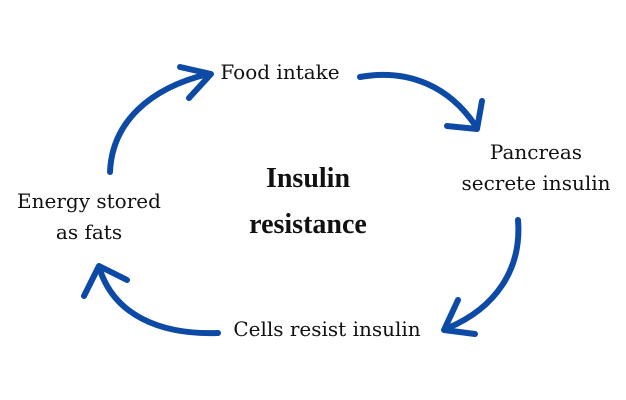 The image size is (626, 400). Describe the element at coordinates (159, 302) in the screenshot. I see `arrow-cells-to-energy` at that location.